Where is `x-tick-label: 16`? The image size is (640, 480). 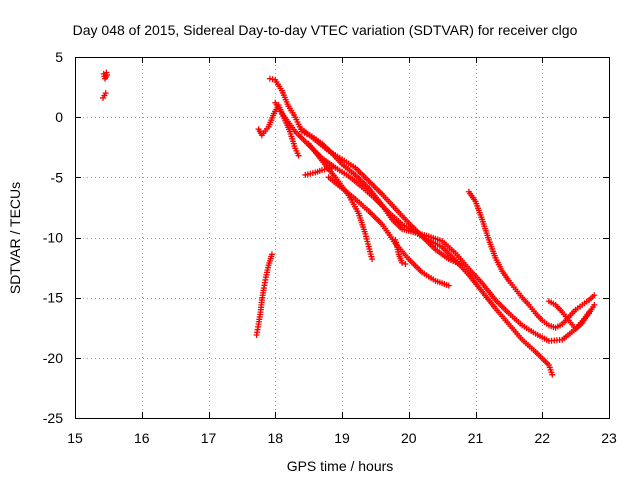 x-tick-label: 16 is located at coordinates (142, 438).